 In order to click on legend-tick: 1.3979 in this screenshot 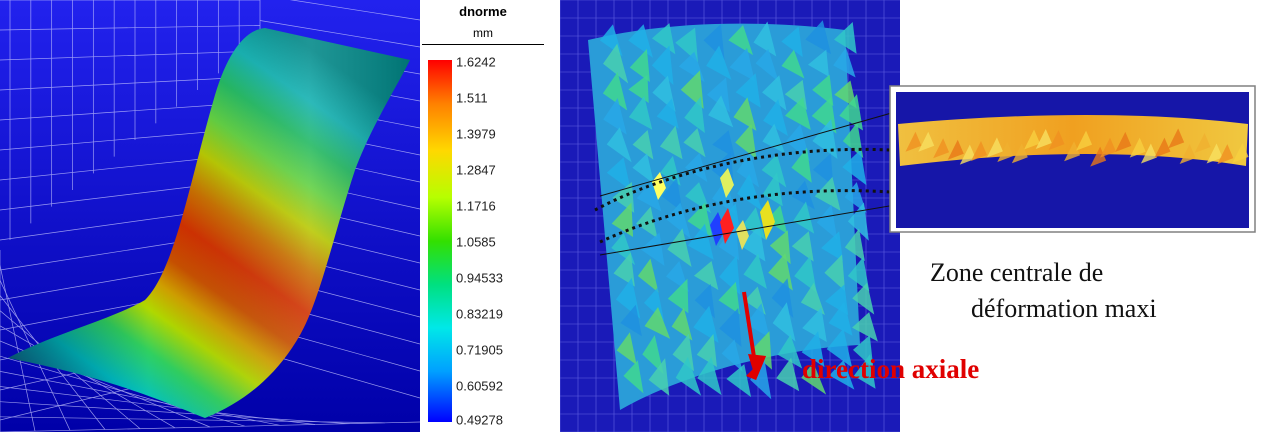, I will do `click(476, 134)`.